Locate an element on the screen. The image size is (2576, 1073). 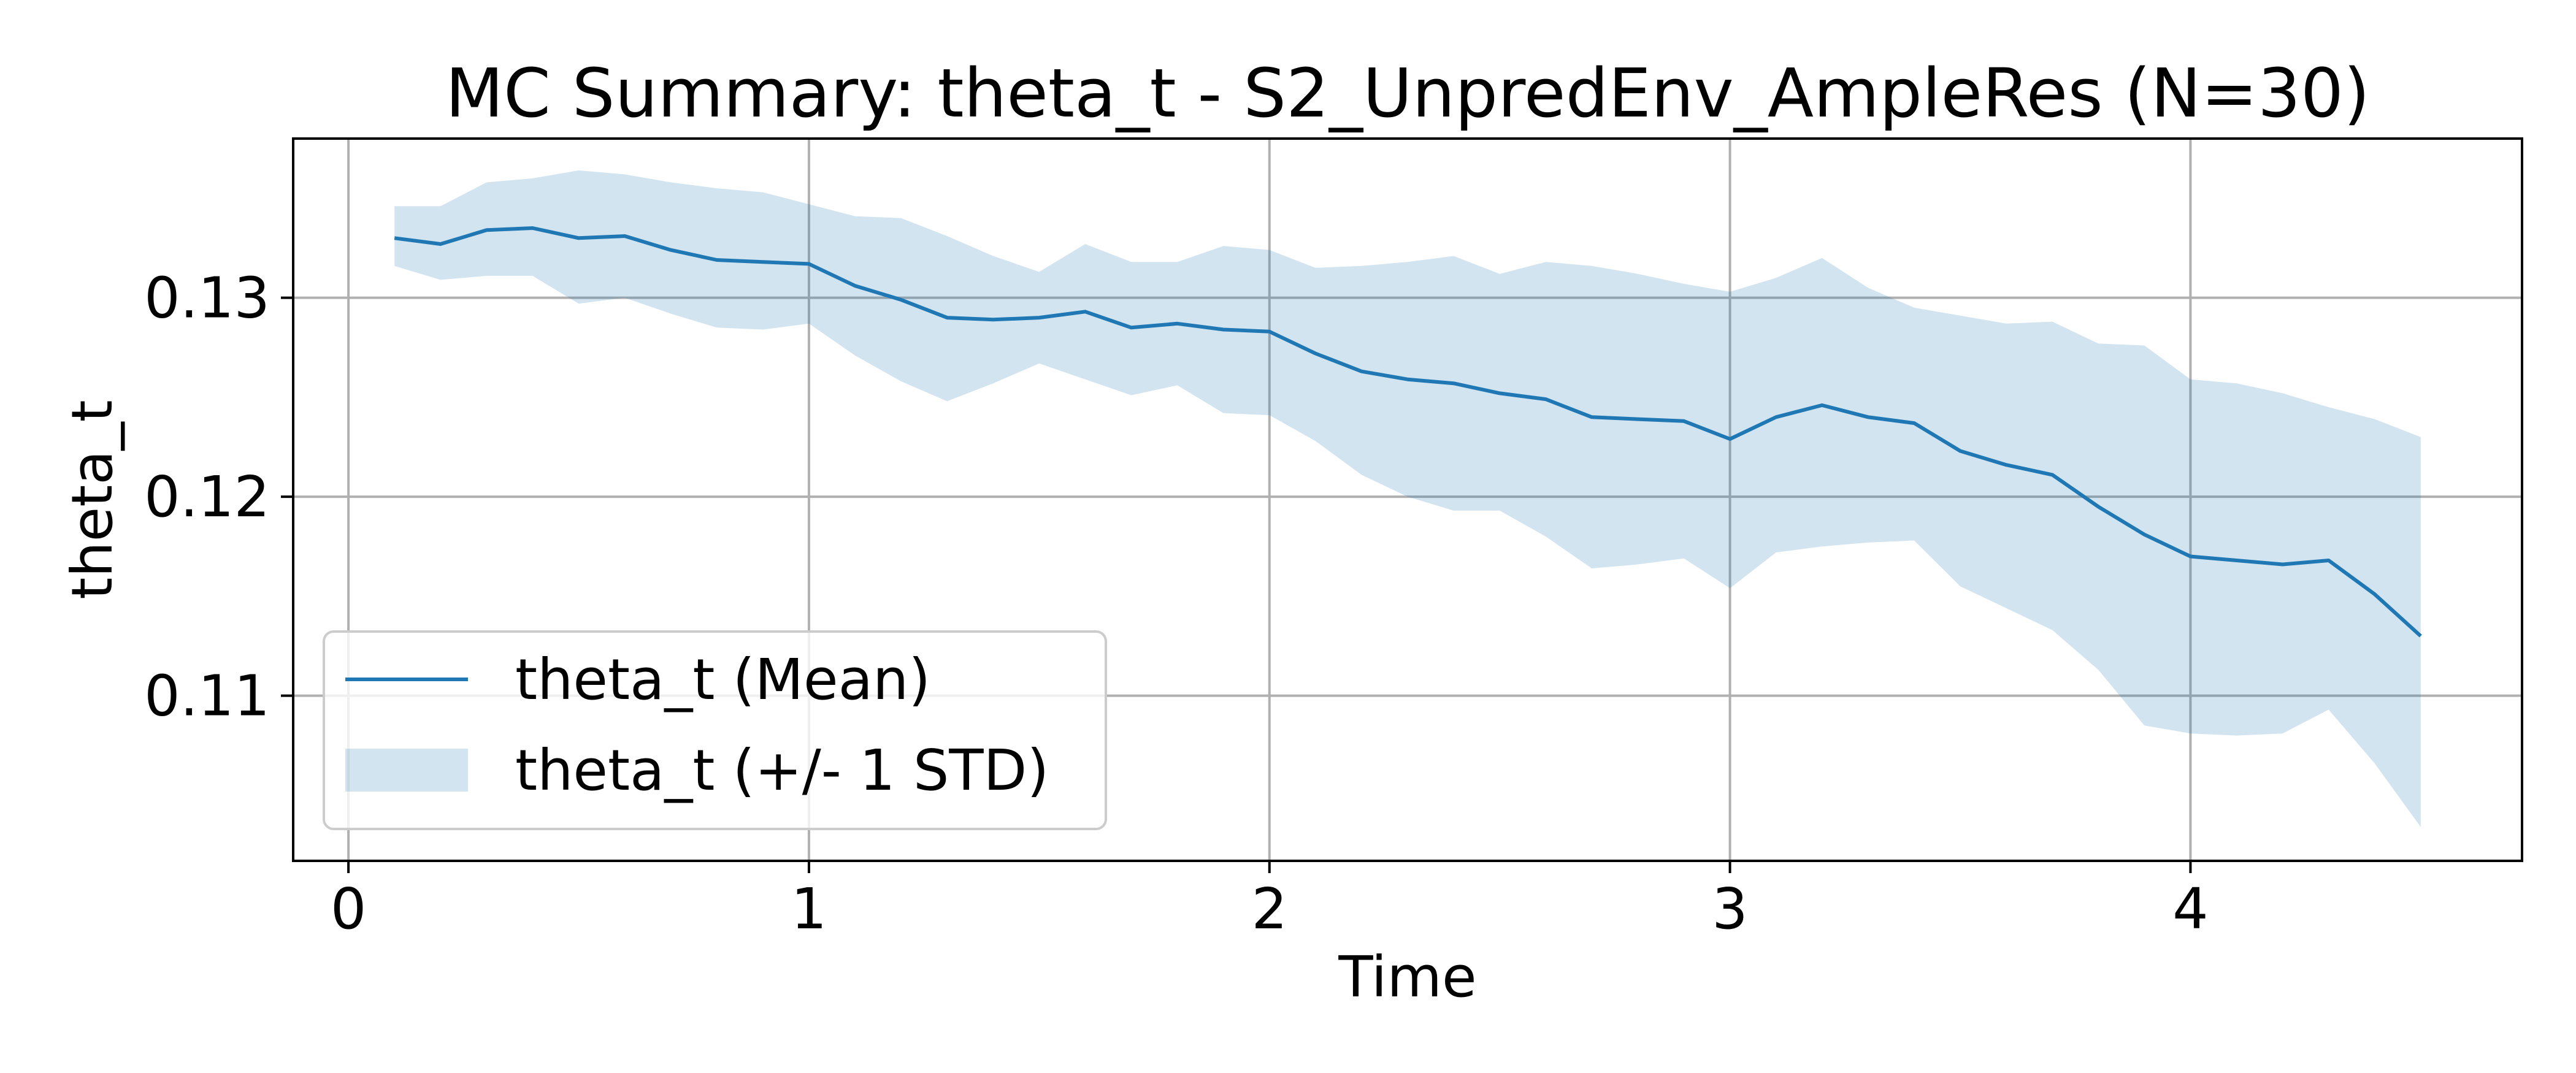
x-axis-label: Time is located at coordinates (1407, 977).